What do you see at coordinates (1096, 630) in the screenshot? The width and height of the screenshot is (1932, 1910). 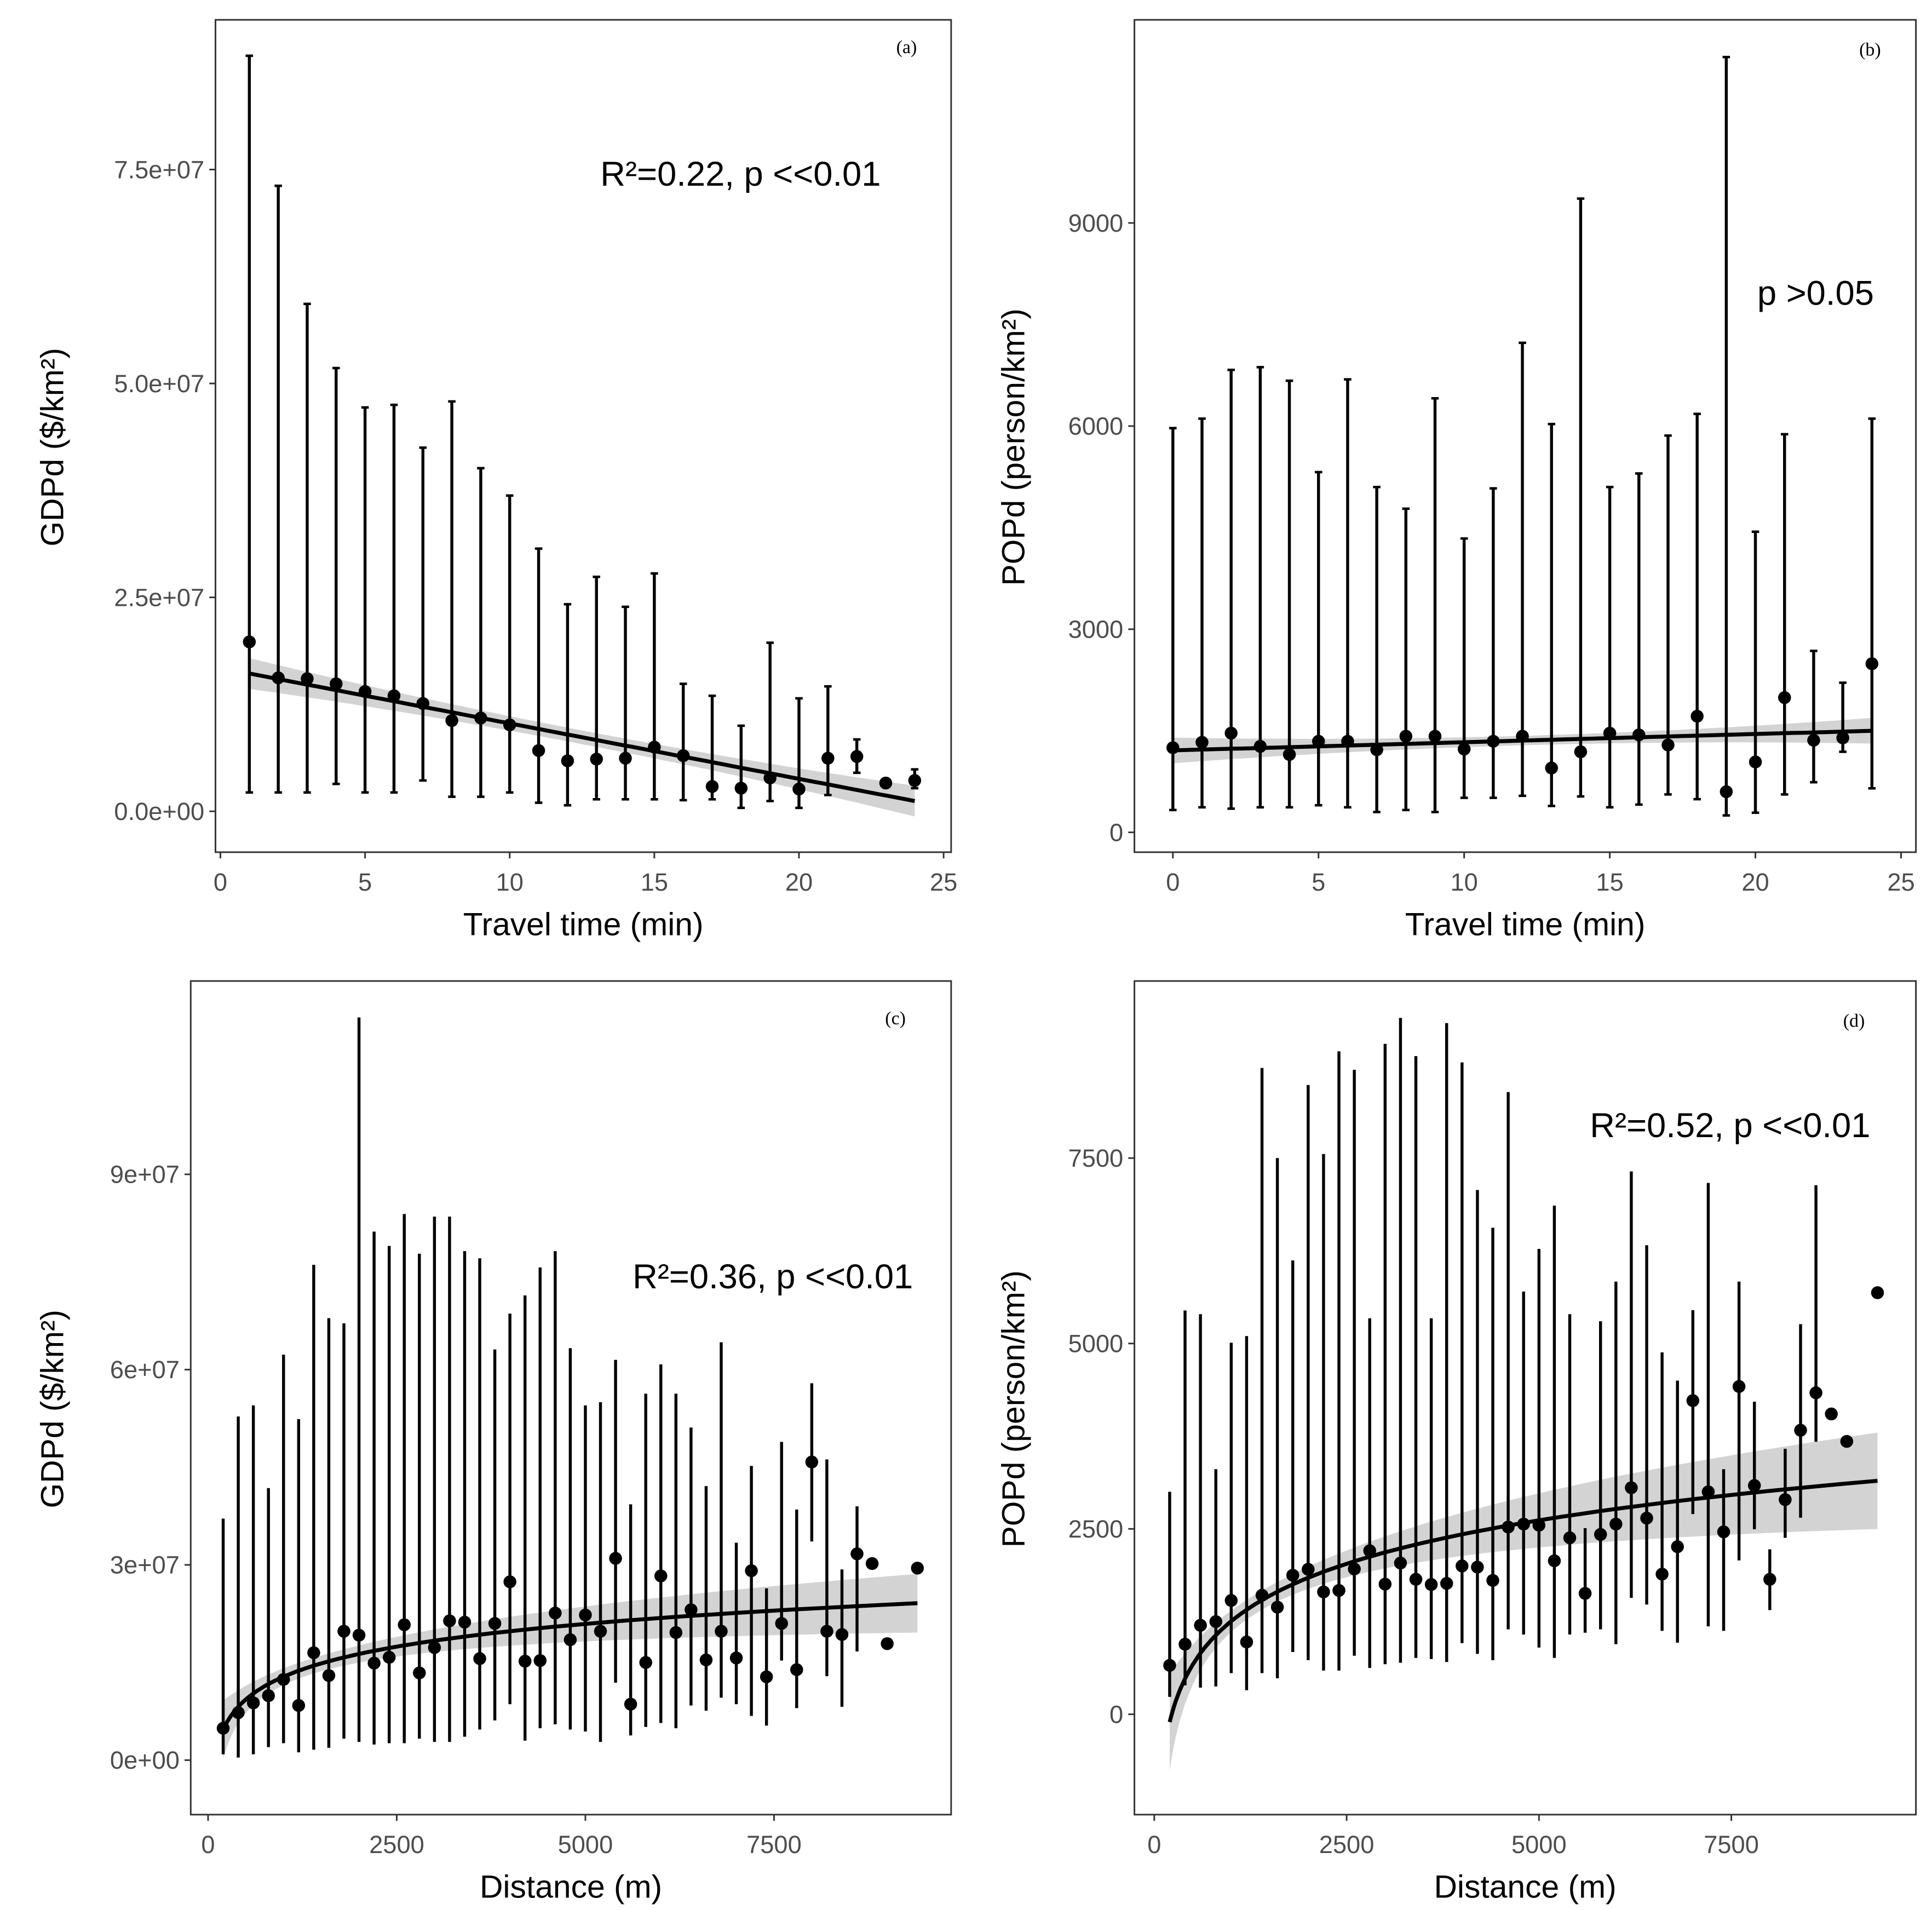 I see `y-tick-label: 3000` at bounding box center [1096, 630].